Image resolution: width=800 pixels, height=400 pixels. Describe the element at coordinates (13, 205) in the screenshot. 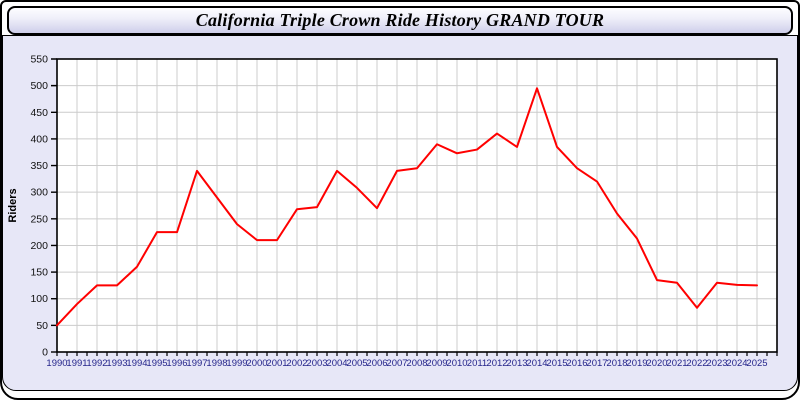

I see `y-axis-title: Riders` at that location.